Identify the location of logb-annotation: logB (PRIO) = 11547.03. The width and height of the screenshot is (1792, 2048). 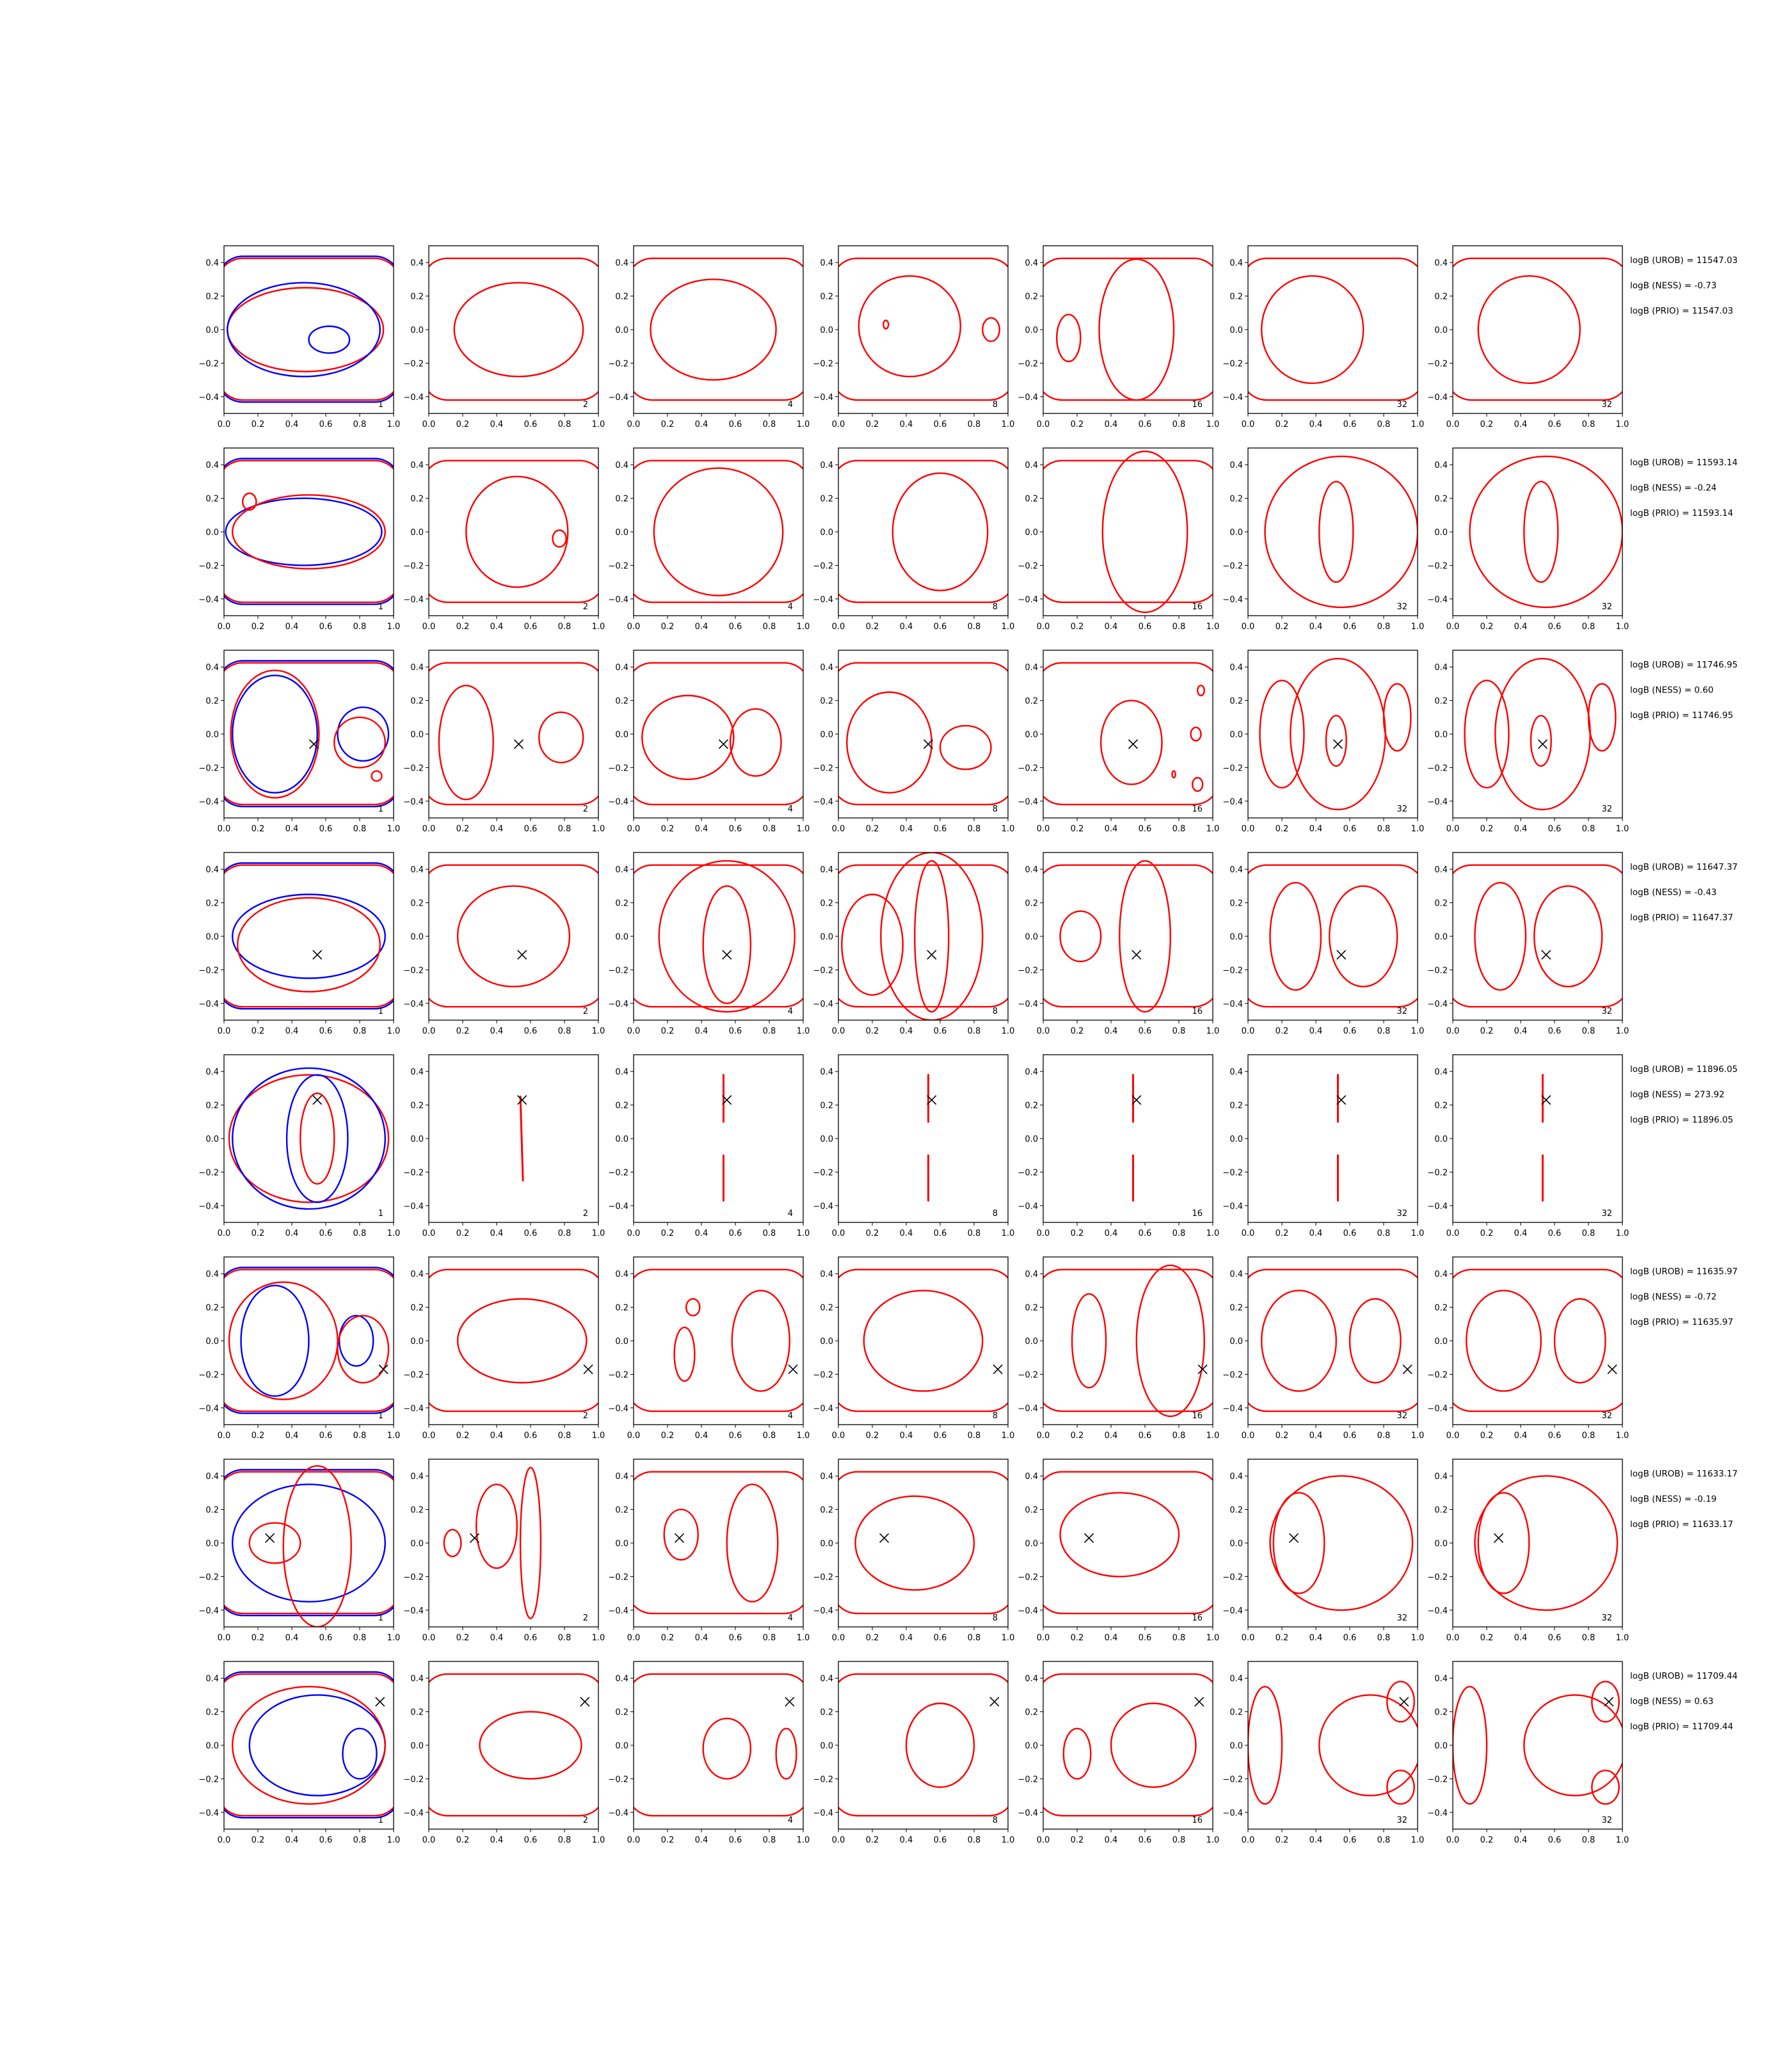
(1681, 311).